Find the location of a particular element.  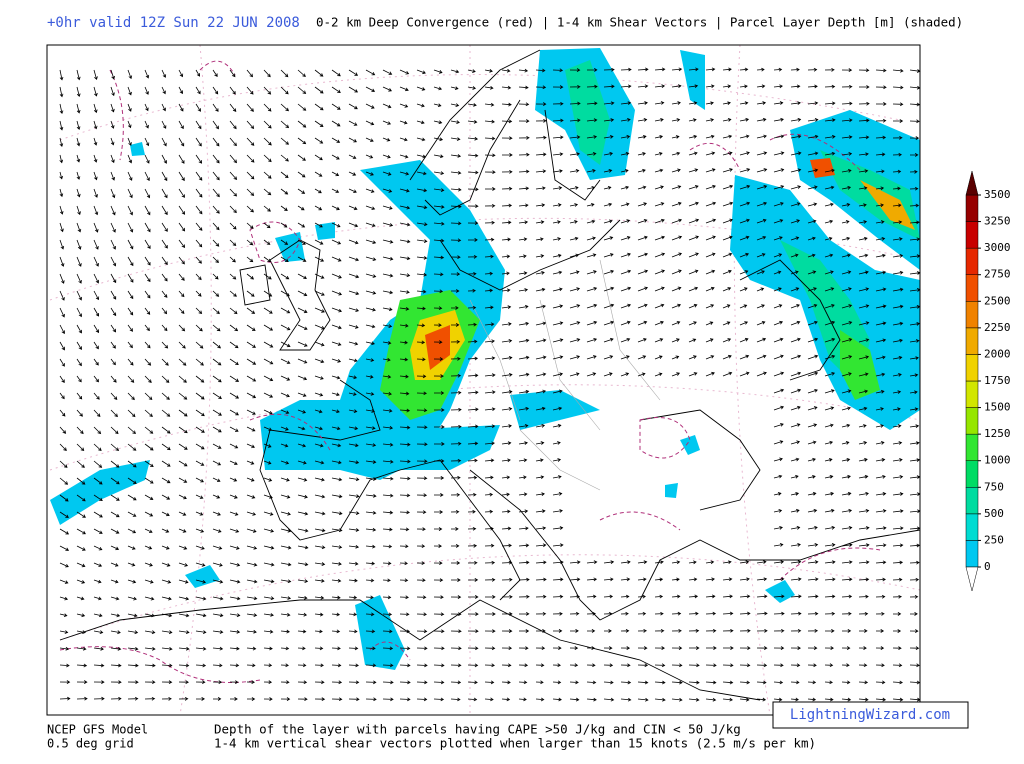

badge: LightningWizard.com is located at coordinates (870, 715).